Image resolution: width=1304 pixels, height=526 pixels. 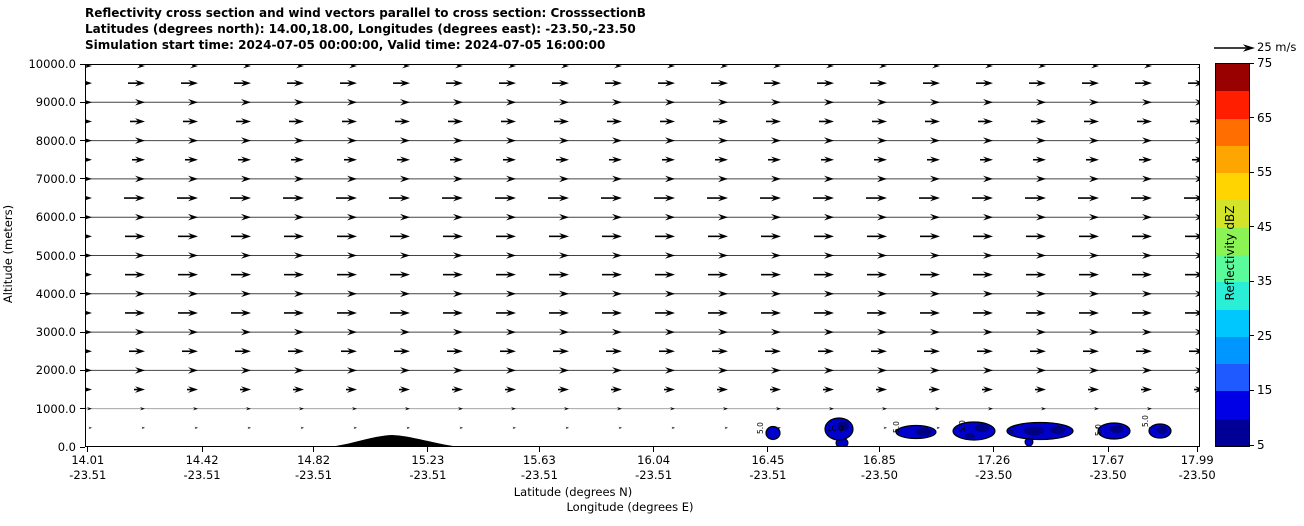 I want to click on colorbar-tick-label: 75, so click(x=1265, y=63).